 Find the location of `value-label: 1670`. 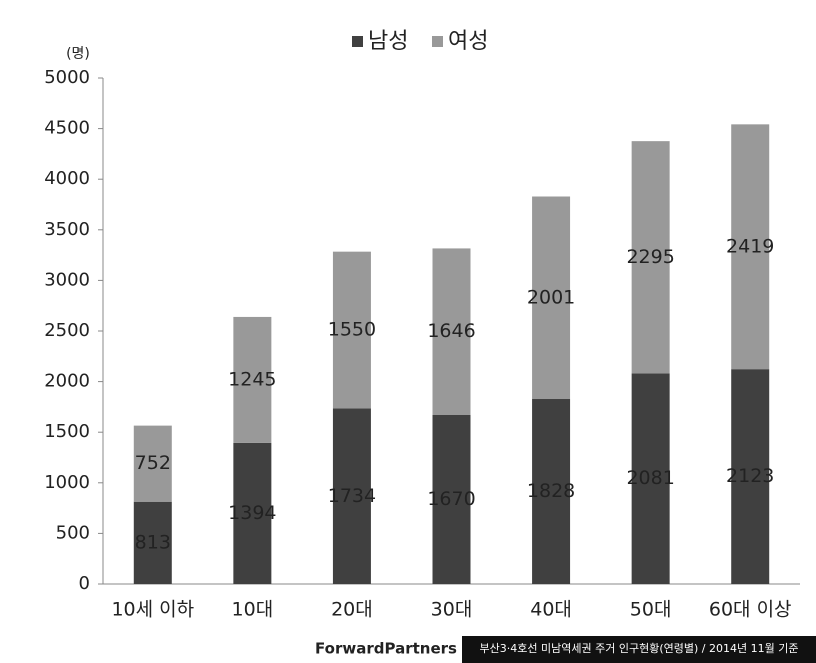

value-label: 1670 is located at coordinates (451, 499).